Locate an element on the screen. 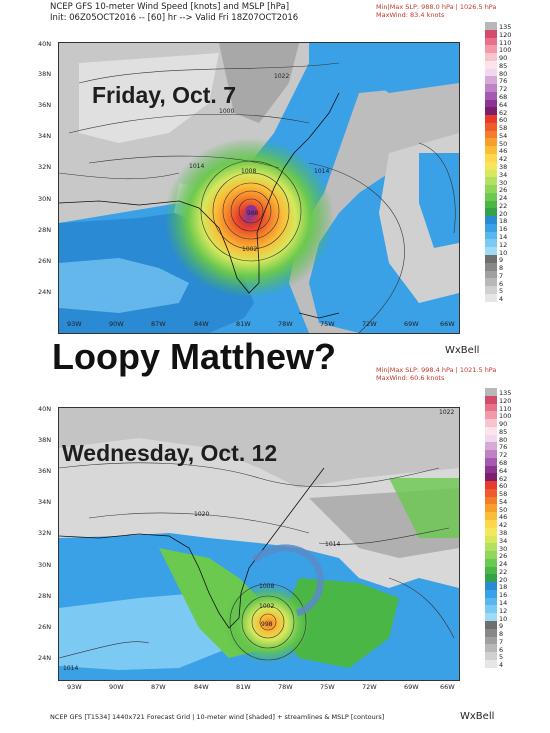  bottom-minmax-slp: Min|Max SLP: 998.4 hPa | 1021.5 hPa is located at coordinates (436, 370).